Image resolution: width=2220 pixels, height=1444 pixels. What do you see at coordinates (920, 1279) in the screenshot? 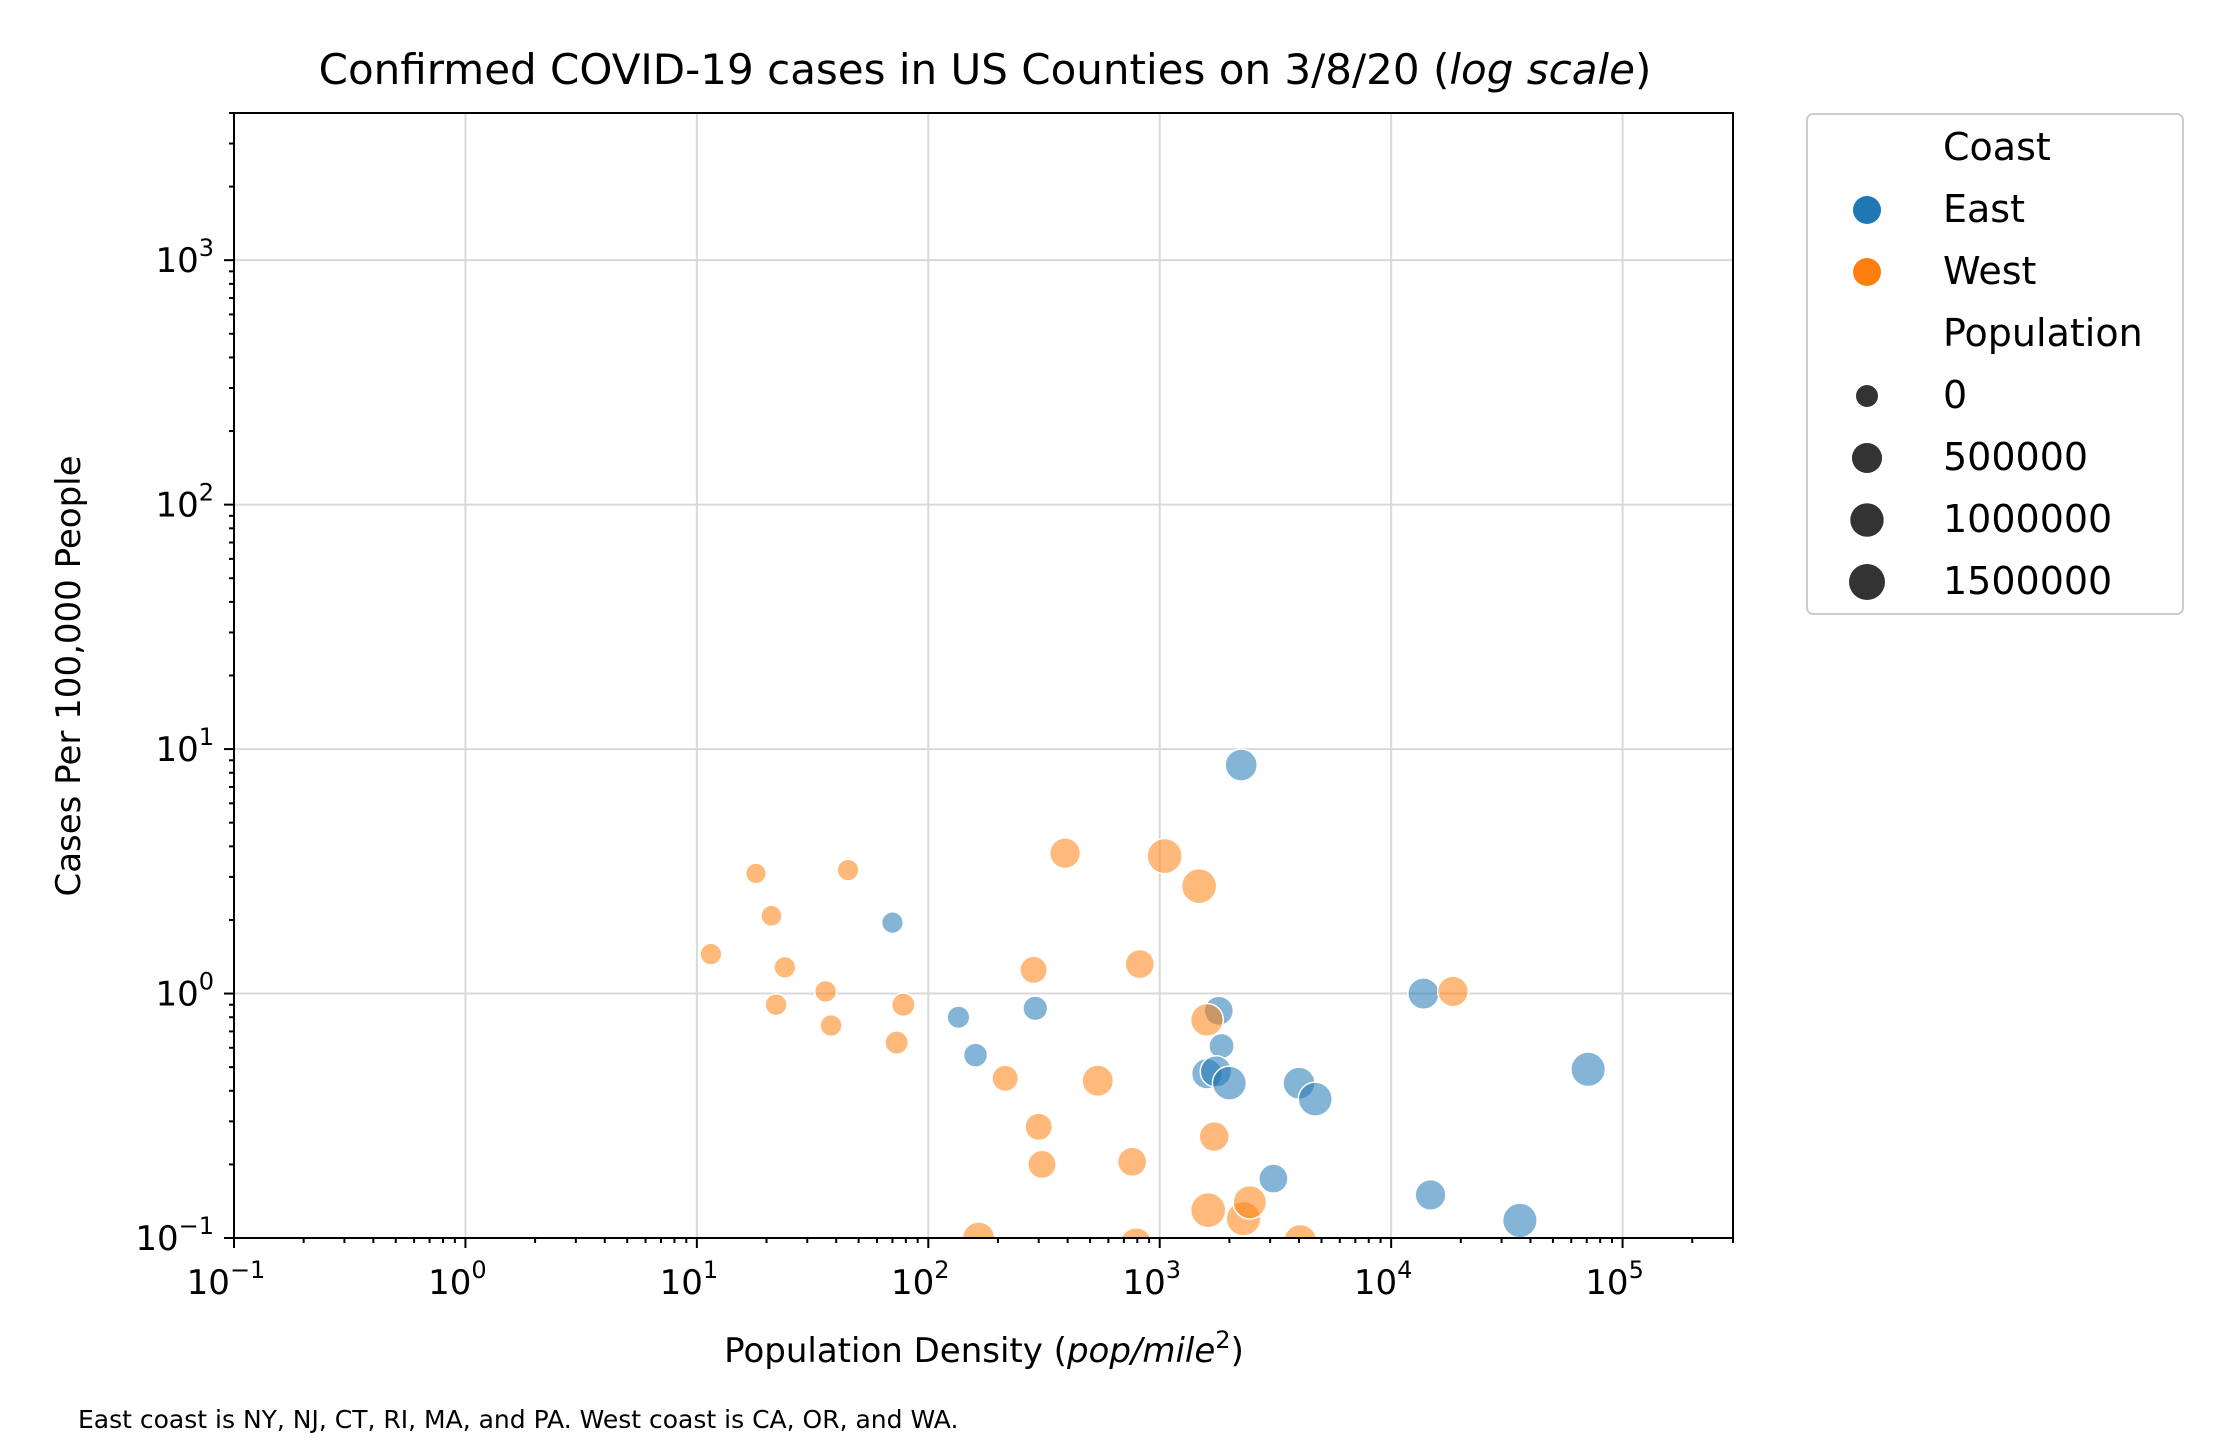
I see `x-tick-label: 10²` at bounding box center [920, 1279].